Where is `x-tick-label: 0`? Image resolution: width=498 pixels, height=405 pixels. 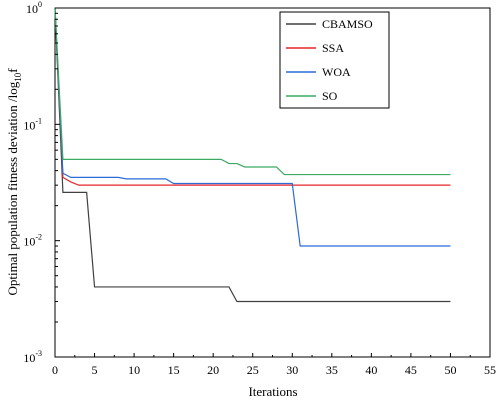 x-tick-label: 0 is located at coordinates (55, 370).